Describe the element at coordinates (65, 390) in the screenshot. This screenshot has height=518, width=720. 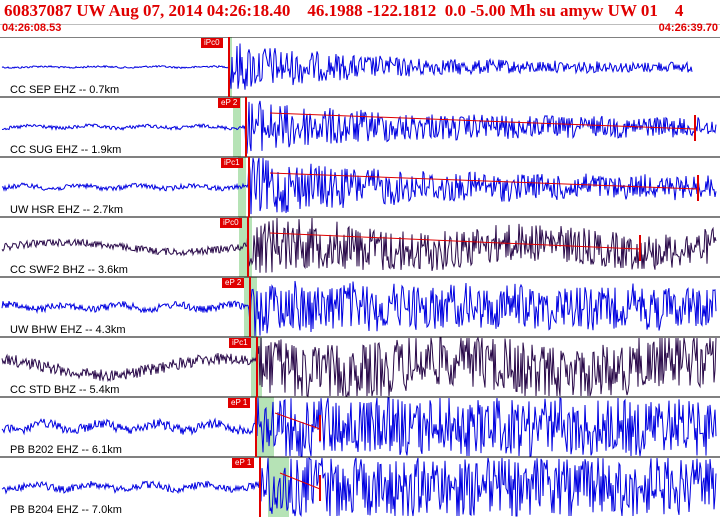
I see `channel-label: CC STD BHZ -- 5.4km` at that location.